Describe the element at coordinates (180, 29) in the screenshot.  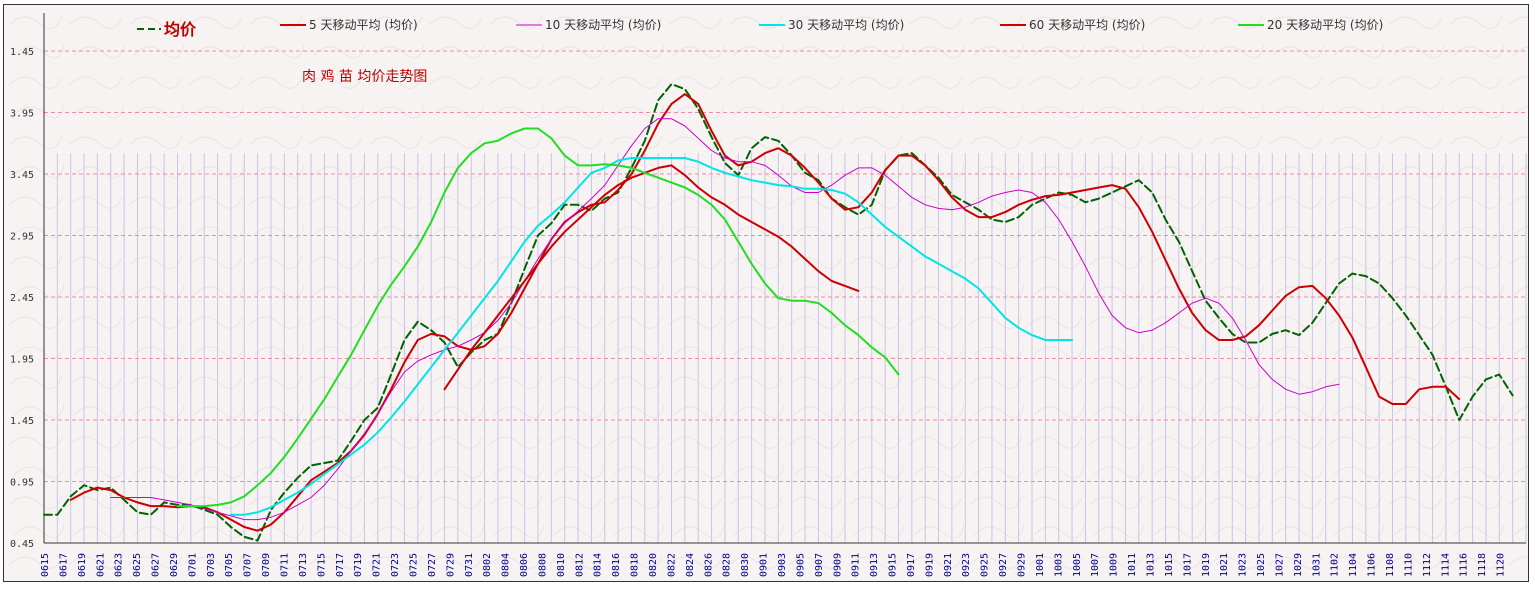
I see `legend-label-avg: 均价` at that location.